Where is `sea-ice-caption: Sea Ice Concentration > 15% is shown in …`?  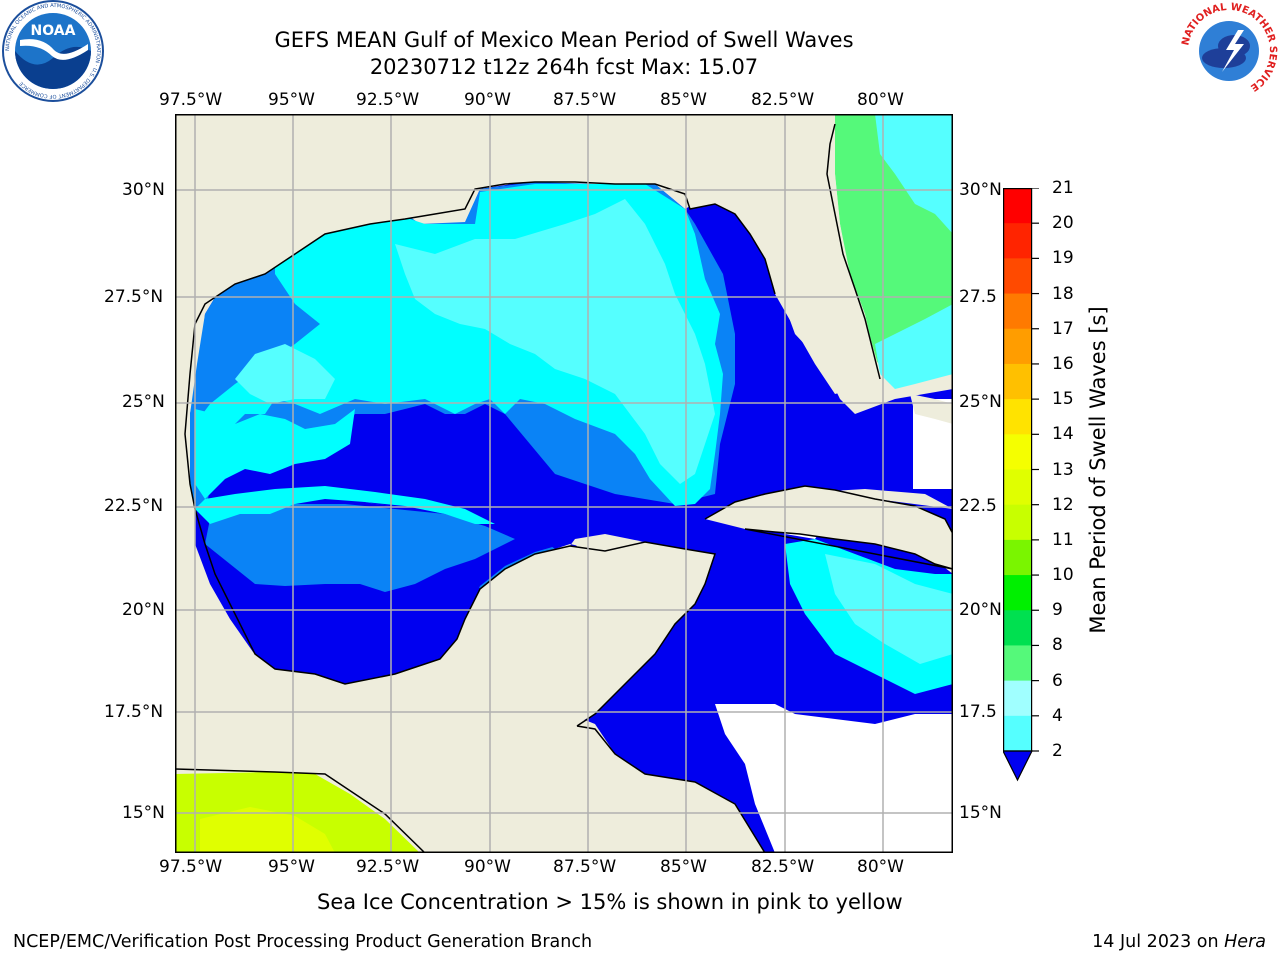 sea-ice-caption: Sea Ice Concentration > 15% is shown in … is located at coordinates (610, 902).